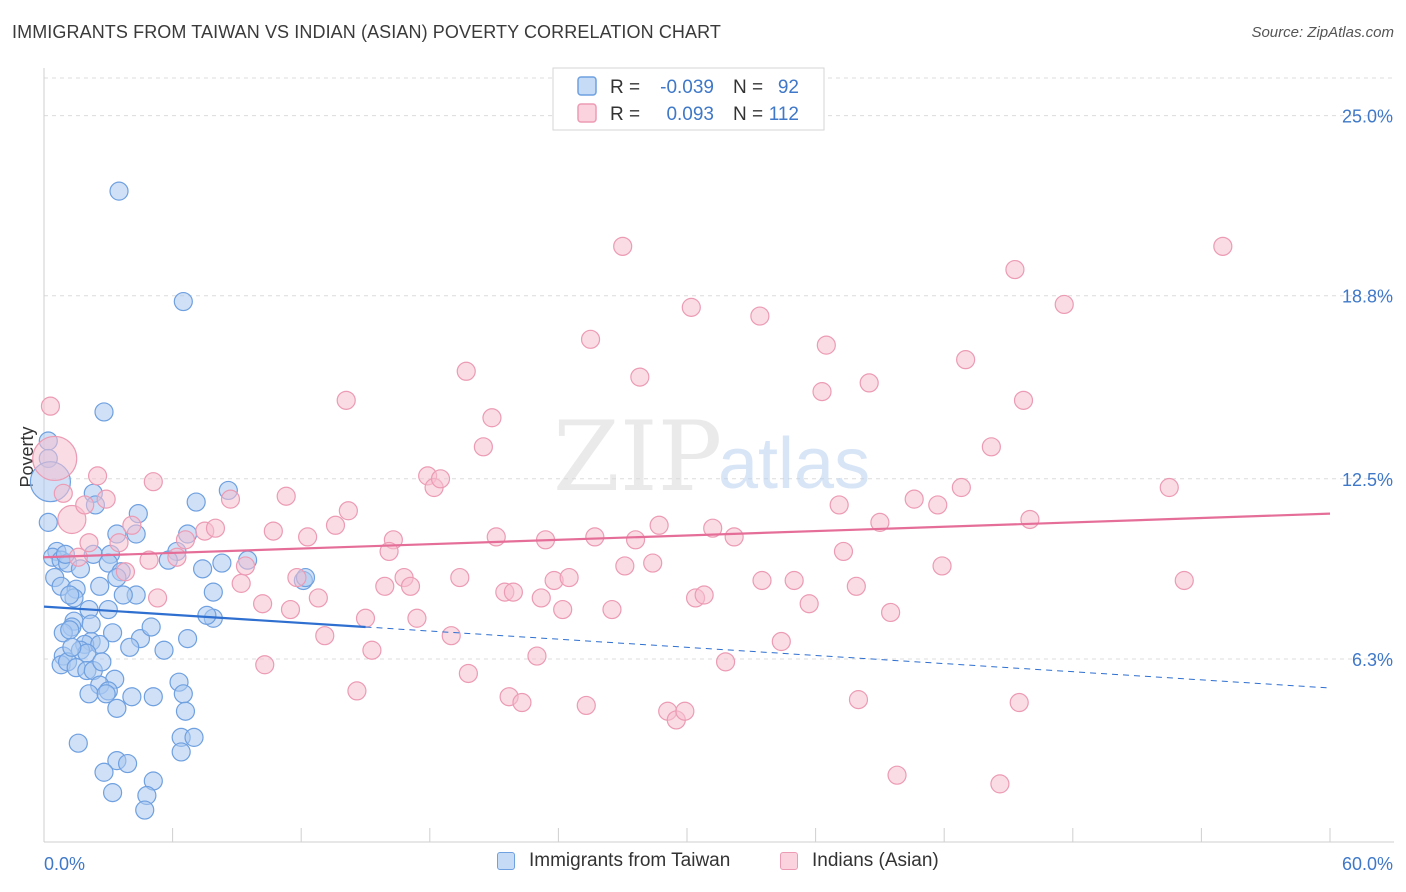  What do you see at coordinates (613, 861) in the screenshot?
I see `legend-item-taiwan: Immigrants from Taiwan` at bounding box center [613, 861].